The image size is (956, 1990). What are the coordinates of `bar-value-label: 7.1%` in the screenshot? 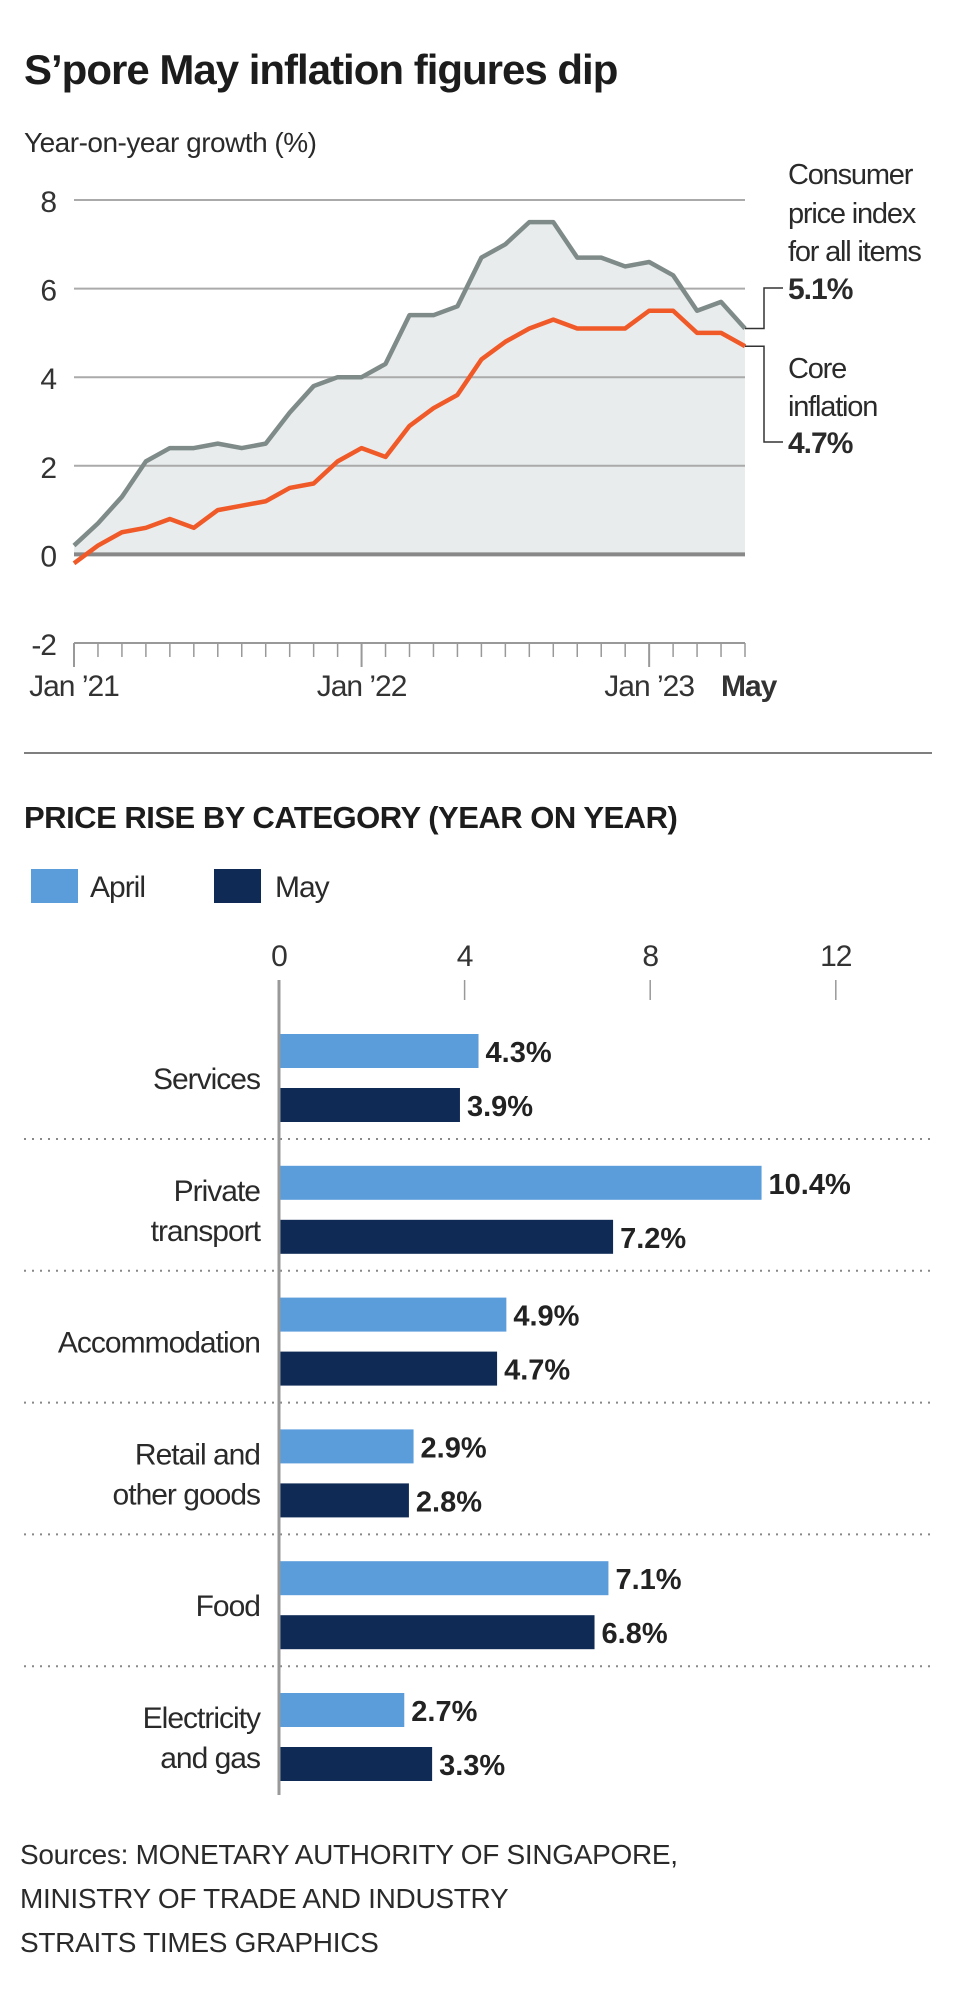 It's located at (648, 1580).